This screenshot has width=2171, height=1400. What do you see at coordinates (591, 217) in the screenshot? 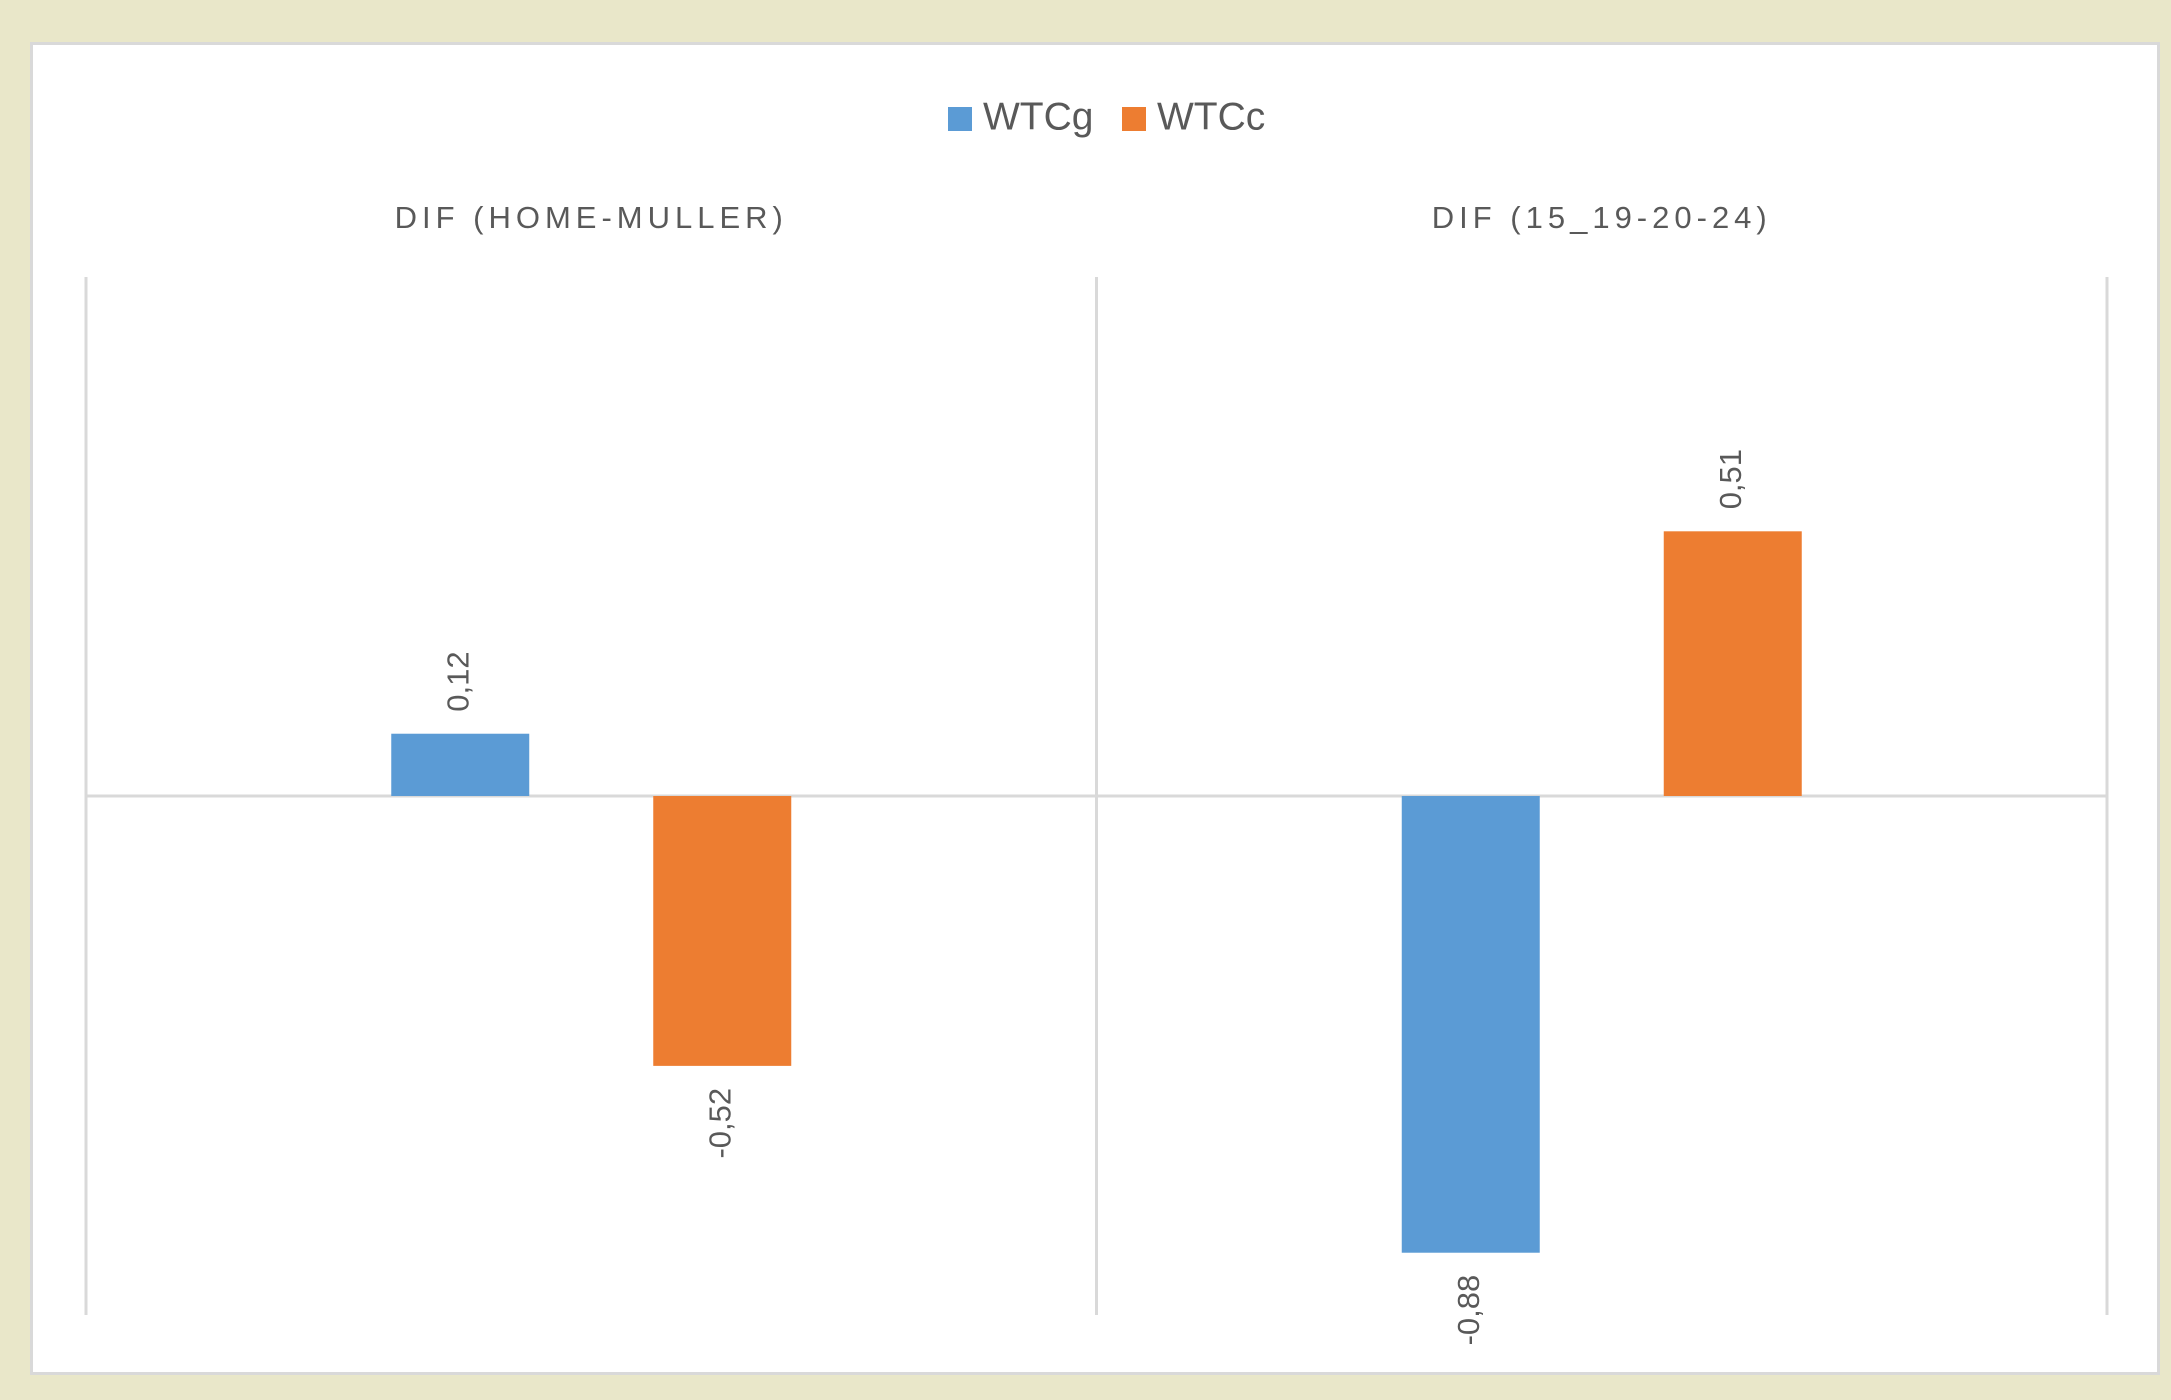
I see `category-label: DIF (HOME-MULLER)` at bounding box center [591, 217].